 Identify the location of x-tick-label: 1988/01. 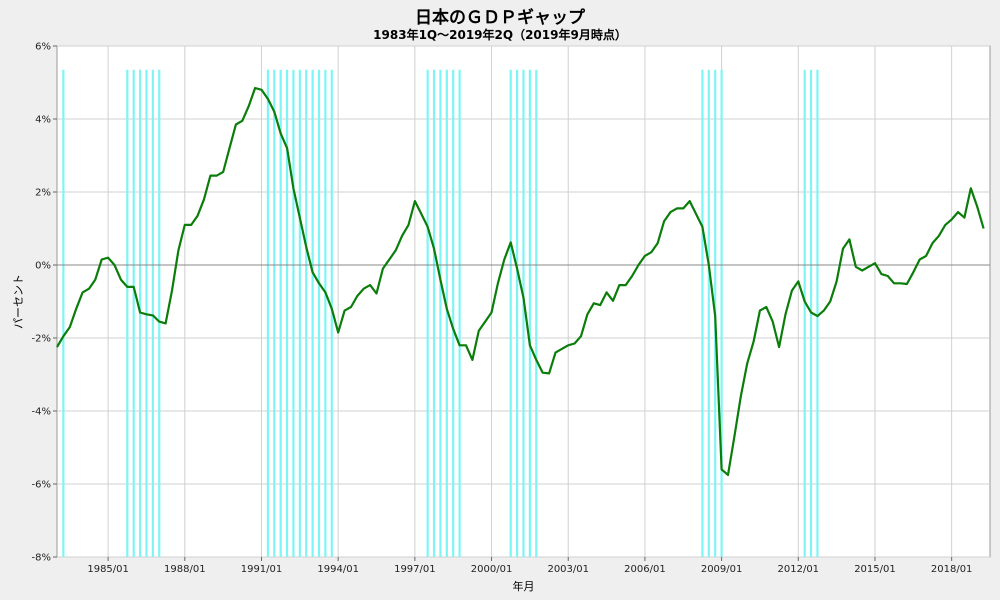
(185, 569).